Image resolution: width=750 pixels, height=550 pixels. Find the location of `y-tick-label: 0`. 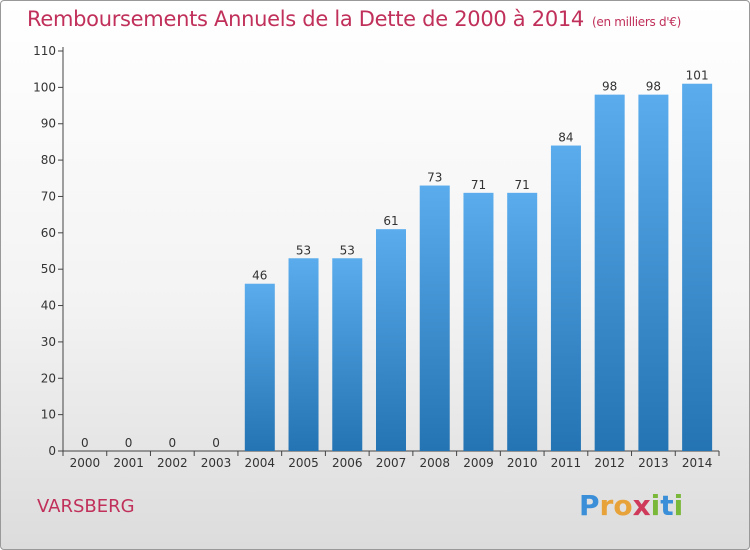

y-tick-label: 0 is located at coordinates (52, 451).